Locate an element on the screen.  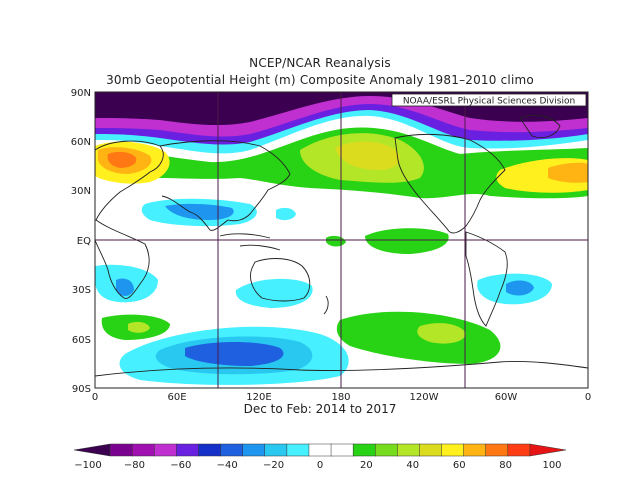
south-africa-core is located at coordinates (125, 287).